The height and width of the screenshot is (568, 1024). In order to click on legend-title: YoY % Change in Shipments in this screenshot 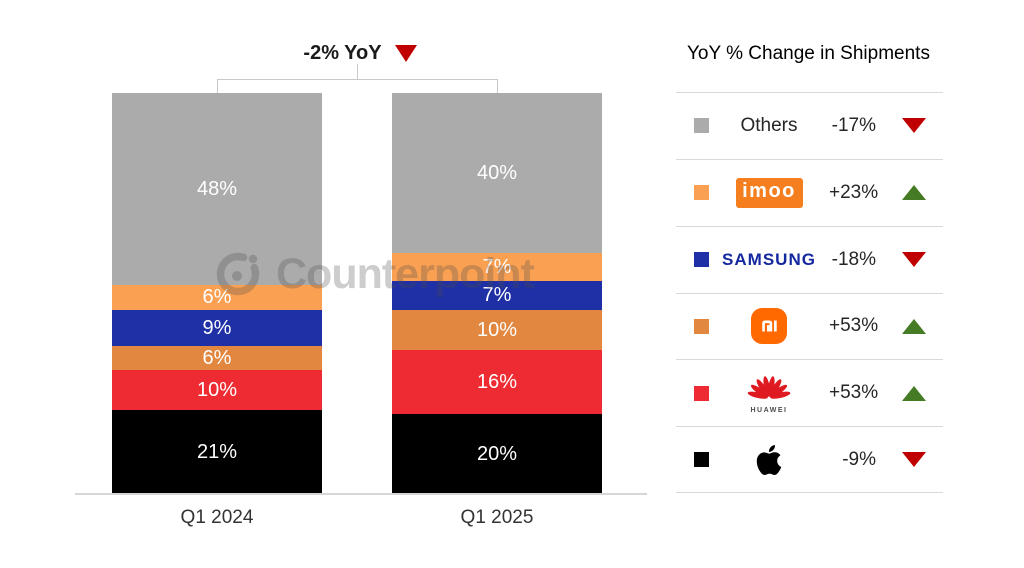, I will do `click(808, 53)`.